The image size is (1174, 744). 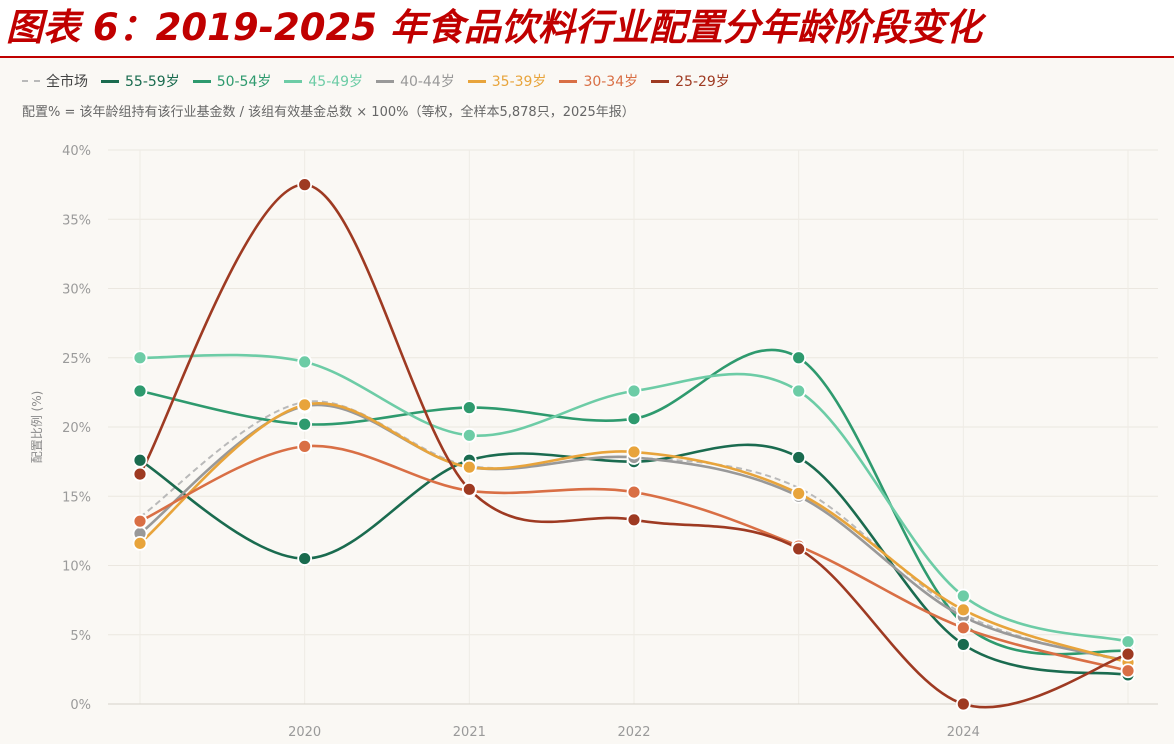 I want to click on legend-label: 40-44岁, so click(x=427, y=82).